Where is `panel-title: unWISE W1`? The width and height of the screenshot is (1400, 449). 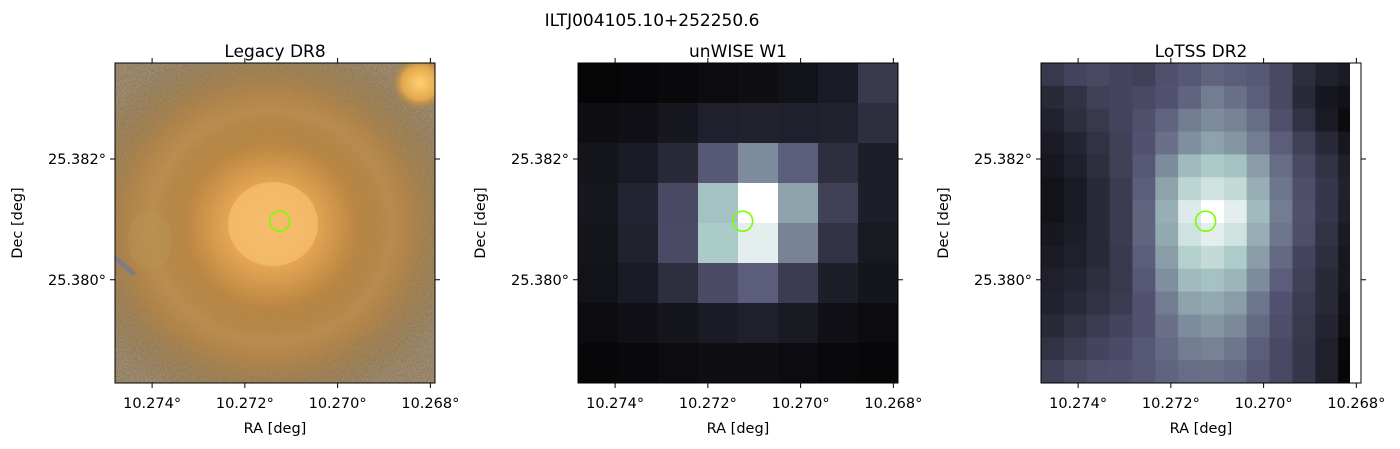 panel-title: unWISE W1 is located at coordinates (738, 52).